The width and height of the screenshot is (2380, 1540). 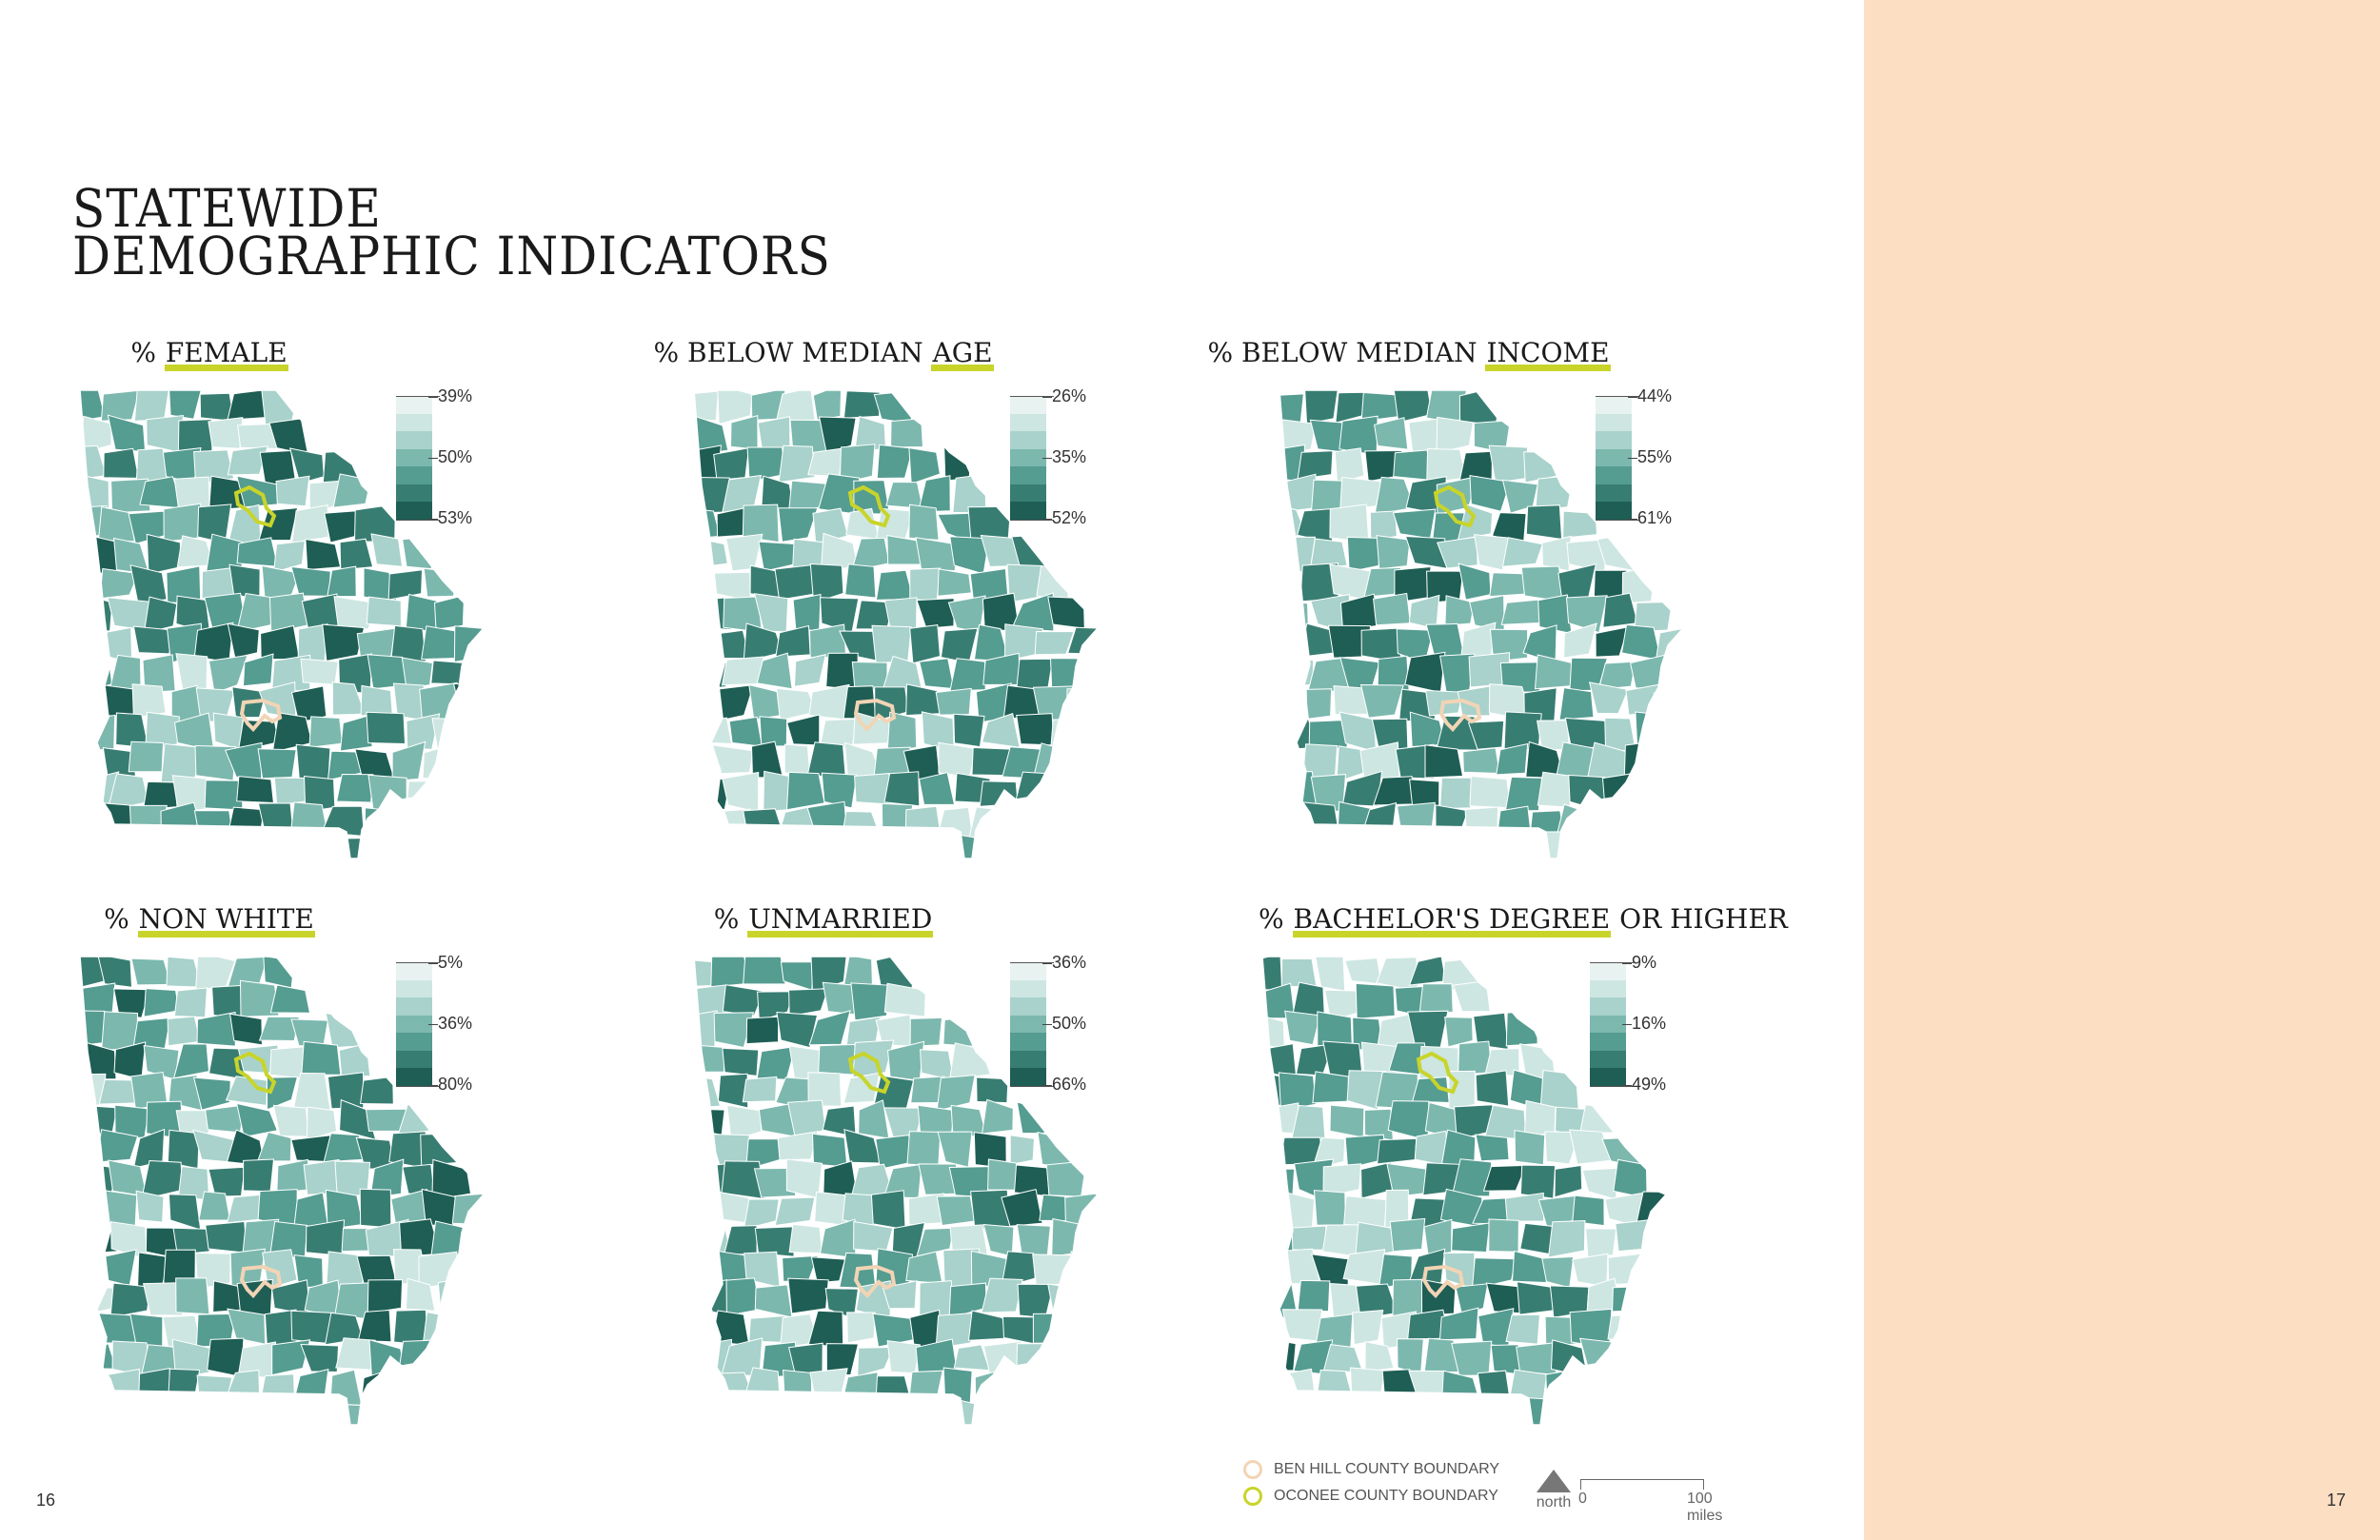 I want to click on choropleth-map, so click(x=1464, y=1191).